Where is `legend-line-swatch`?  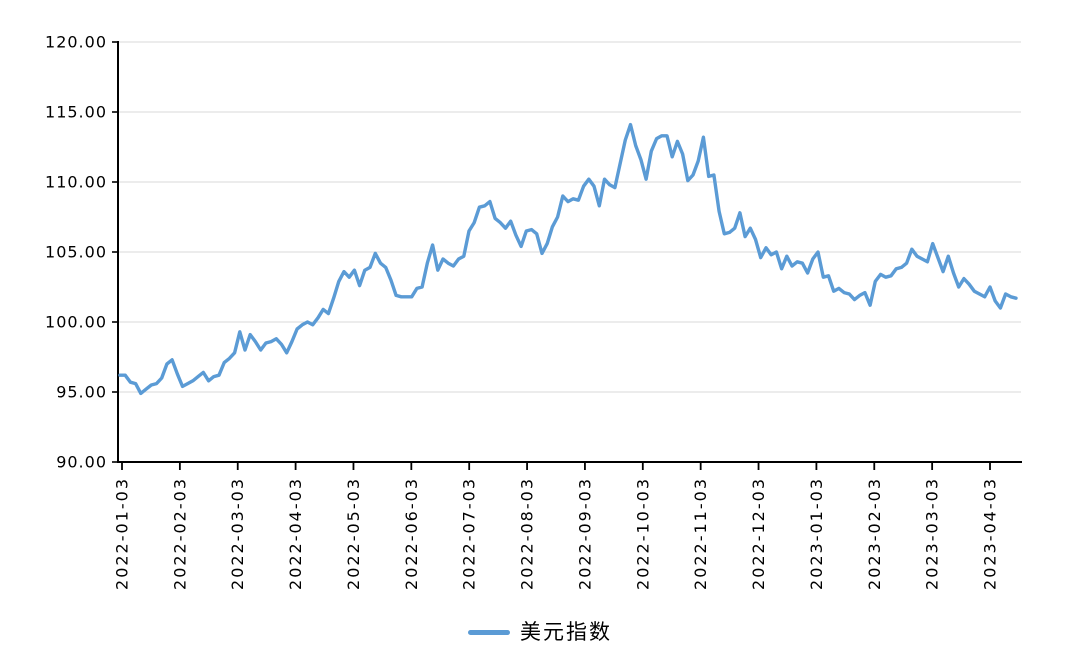
legend-line-swatch is located at coordinates (489, 632).